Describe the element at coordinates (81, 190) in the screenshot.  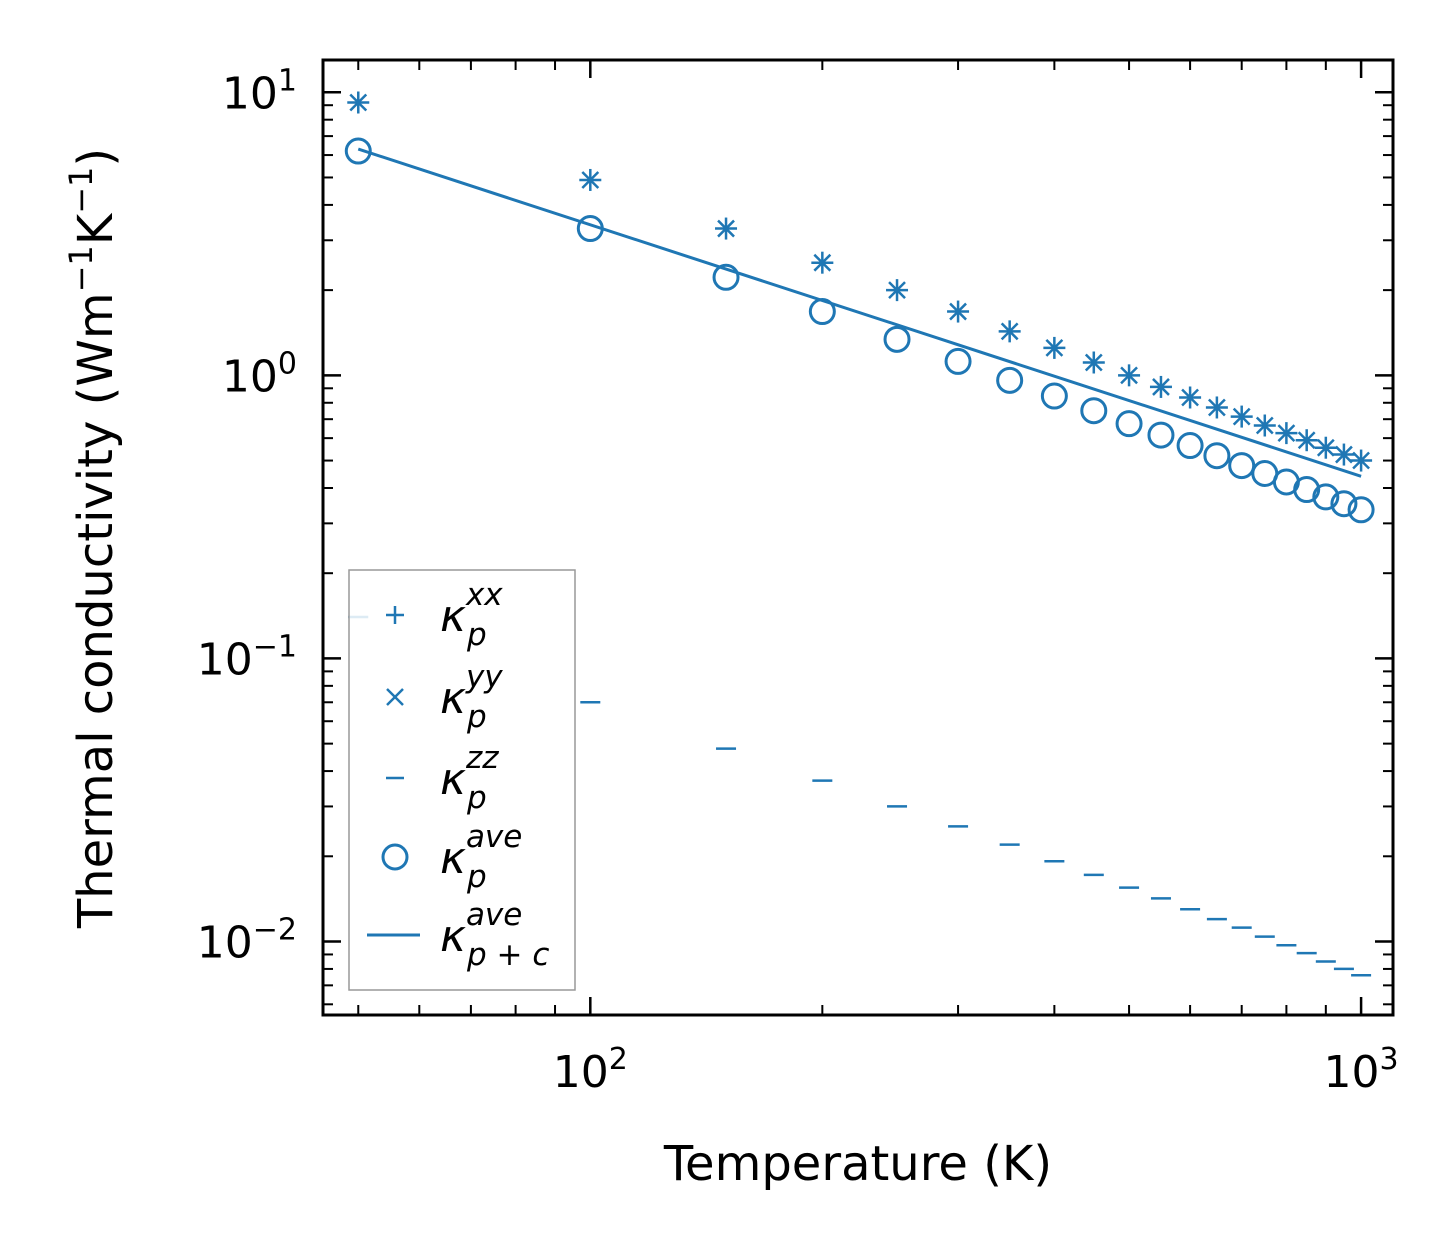
I see `y-axis-label-sup2: −1` at that location.